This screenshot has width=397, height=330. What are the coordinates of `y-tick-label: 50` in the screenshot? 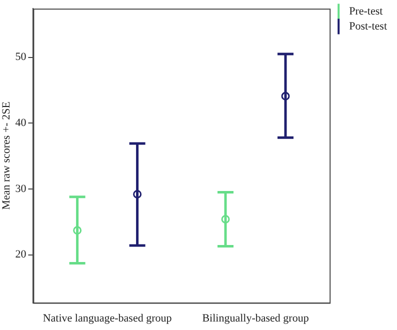 It's located at (21, 57).